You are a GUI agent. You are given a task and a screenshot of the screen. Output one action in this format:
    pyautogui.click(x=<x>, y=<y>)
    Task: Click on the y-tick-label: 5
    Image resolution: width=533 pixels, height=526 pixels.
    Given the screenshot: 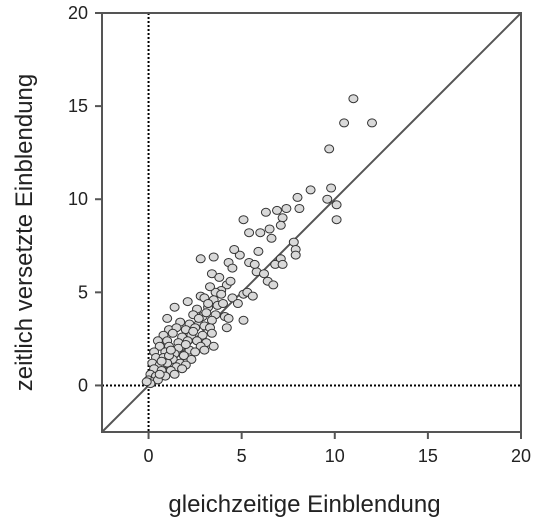 What is the action you would take?
    pyautogui.click(x=83, y=292)
    